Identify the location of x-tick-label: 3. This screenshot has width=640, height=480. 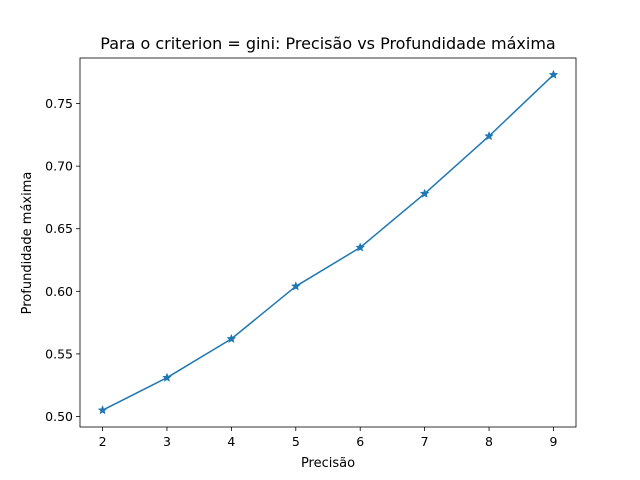
(167, 441).